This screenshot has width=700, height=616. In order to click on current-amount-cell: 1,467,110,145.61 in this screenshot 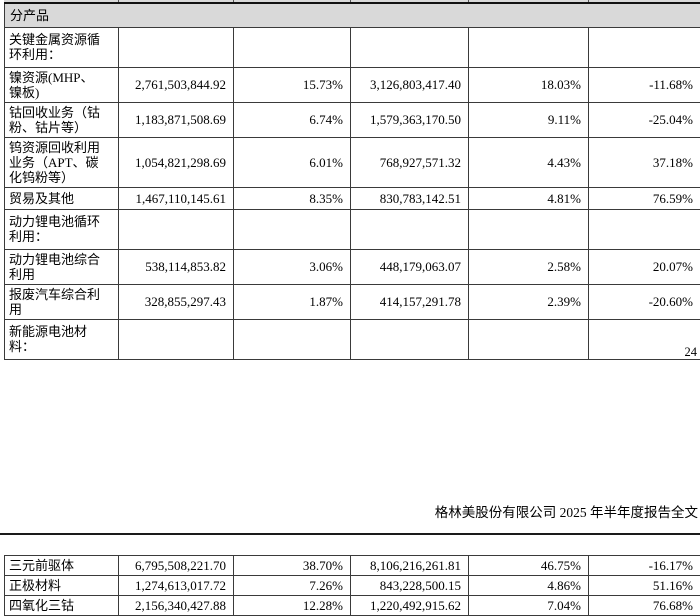, I will do `click(176, 198)`.